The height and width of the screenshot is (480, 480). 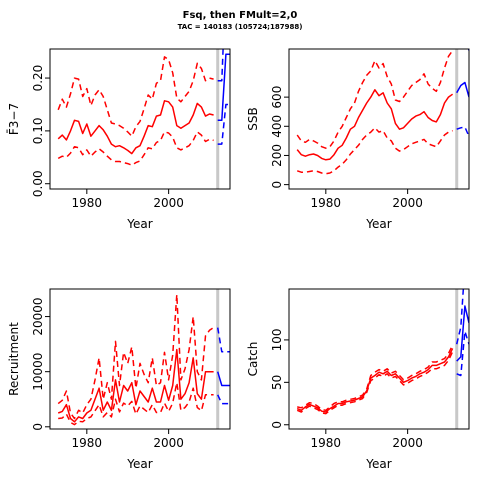 What do you see at coordinates (14, 119) in the screenshot?
I see `y-axis-label: F̄3−7` at bounding box center [14, 119].